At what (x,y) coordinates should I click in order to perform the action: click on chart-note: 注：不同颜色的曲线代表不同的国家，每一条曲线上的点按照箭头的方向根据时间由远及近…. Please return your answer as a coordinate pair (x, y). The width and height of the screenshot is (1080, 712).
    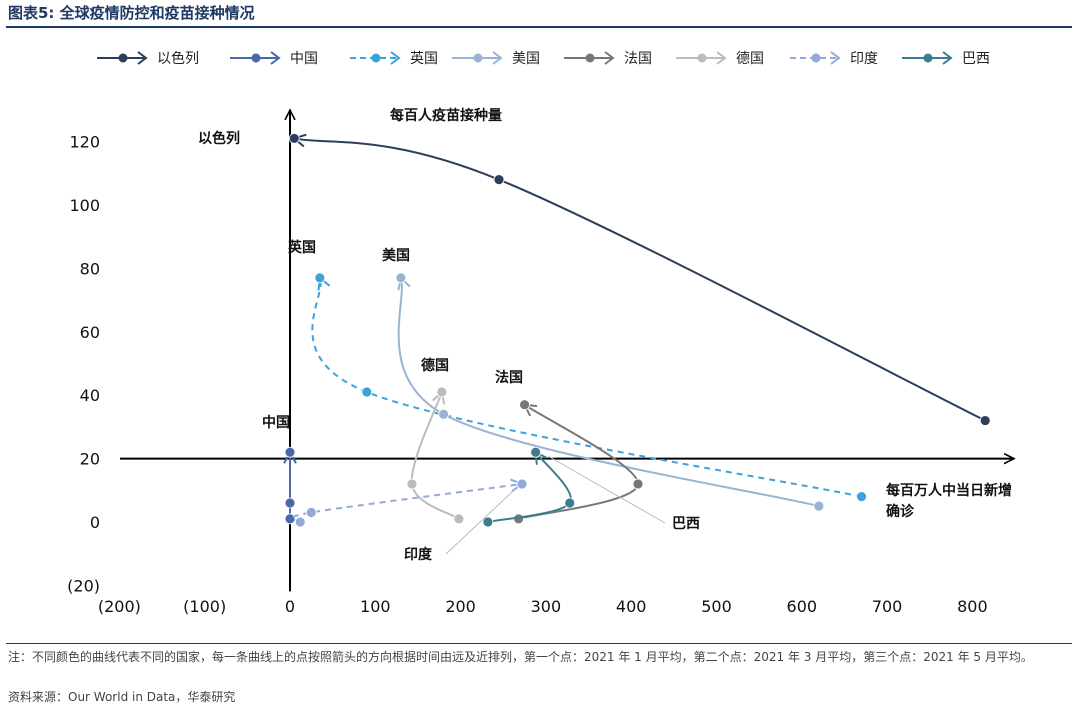
    Looking at the image, I should click on (520, 657).